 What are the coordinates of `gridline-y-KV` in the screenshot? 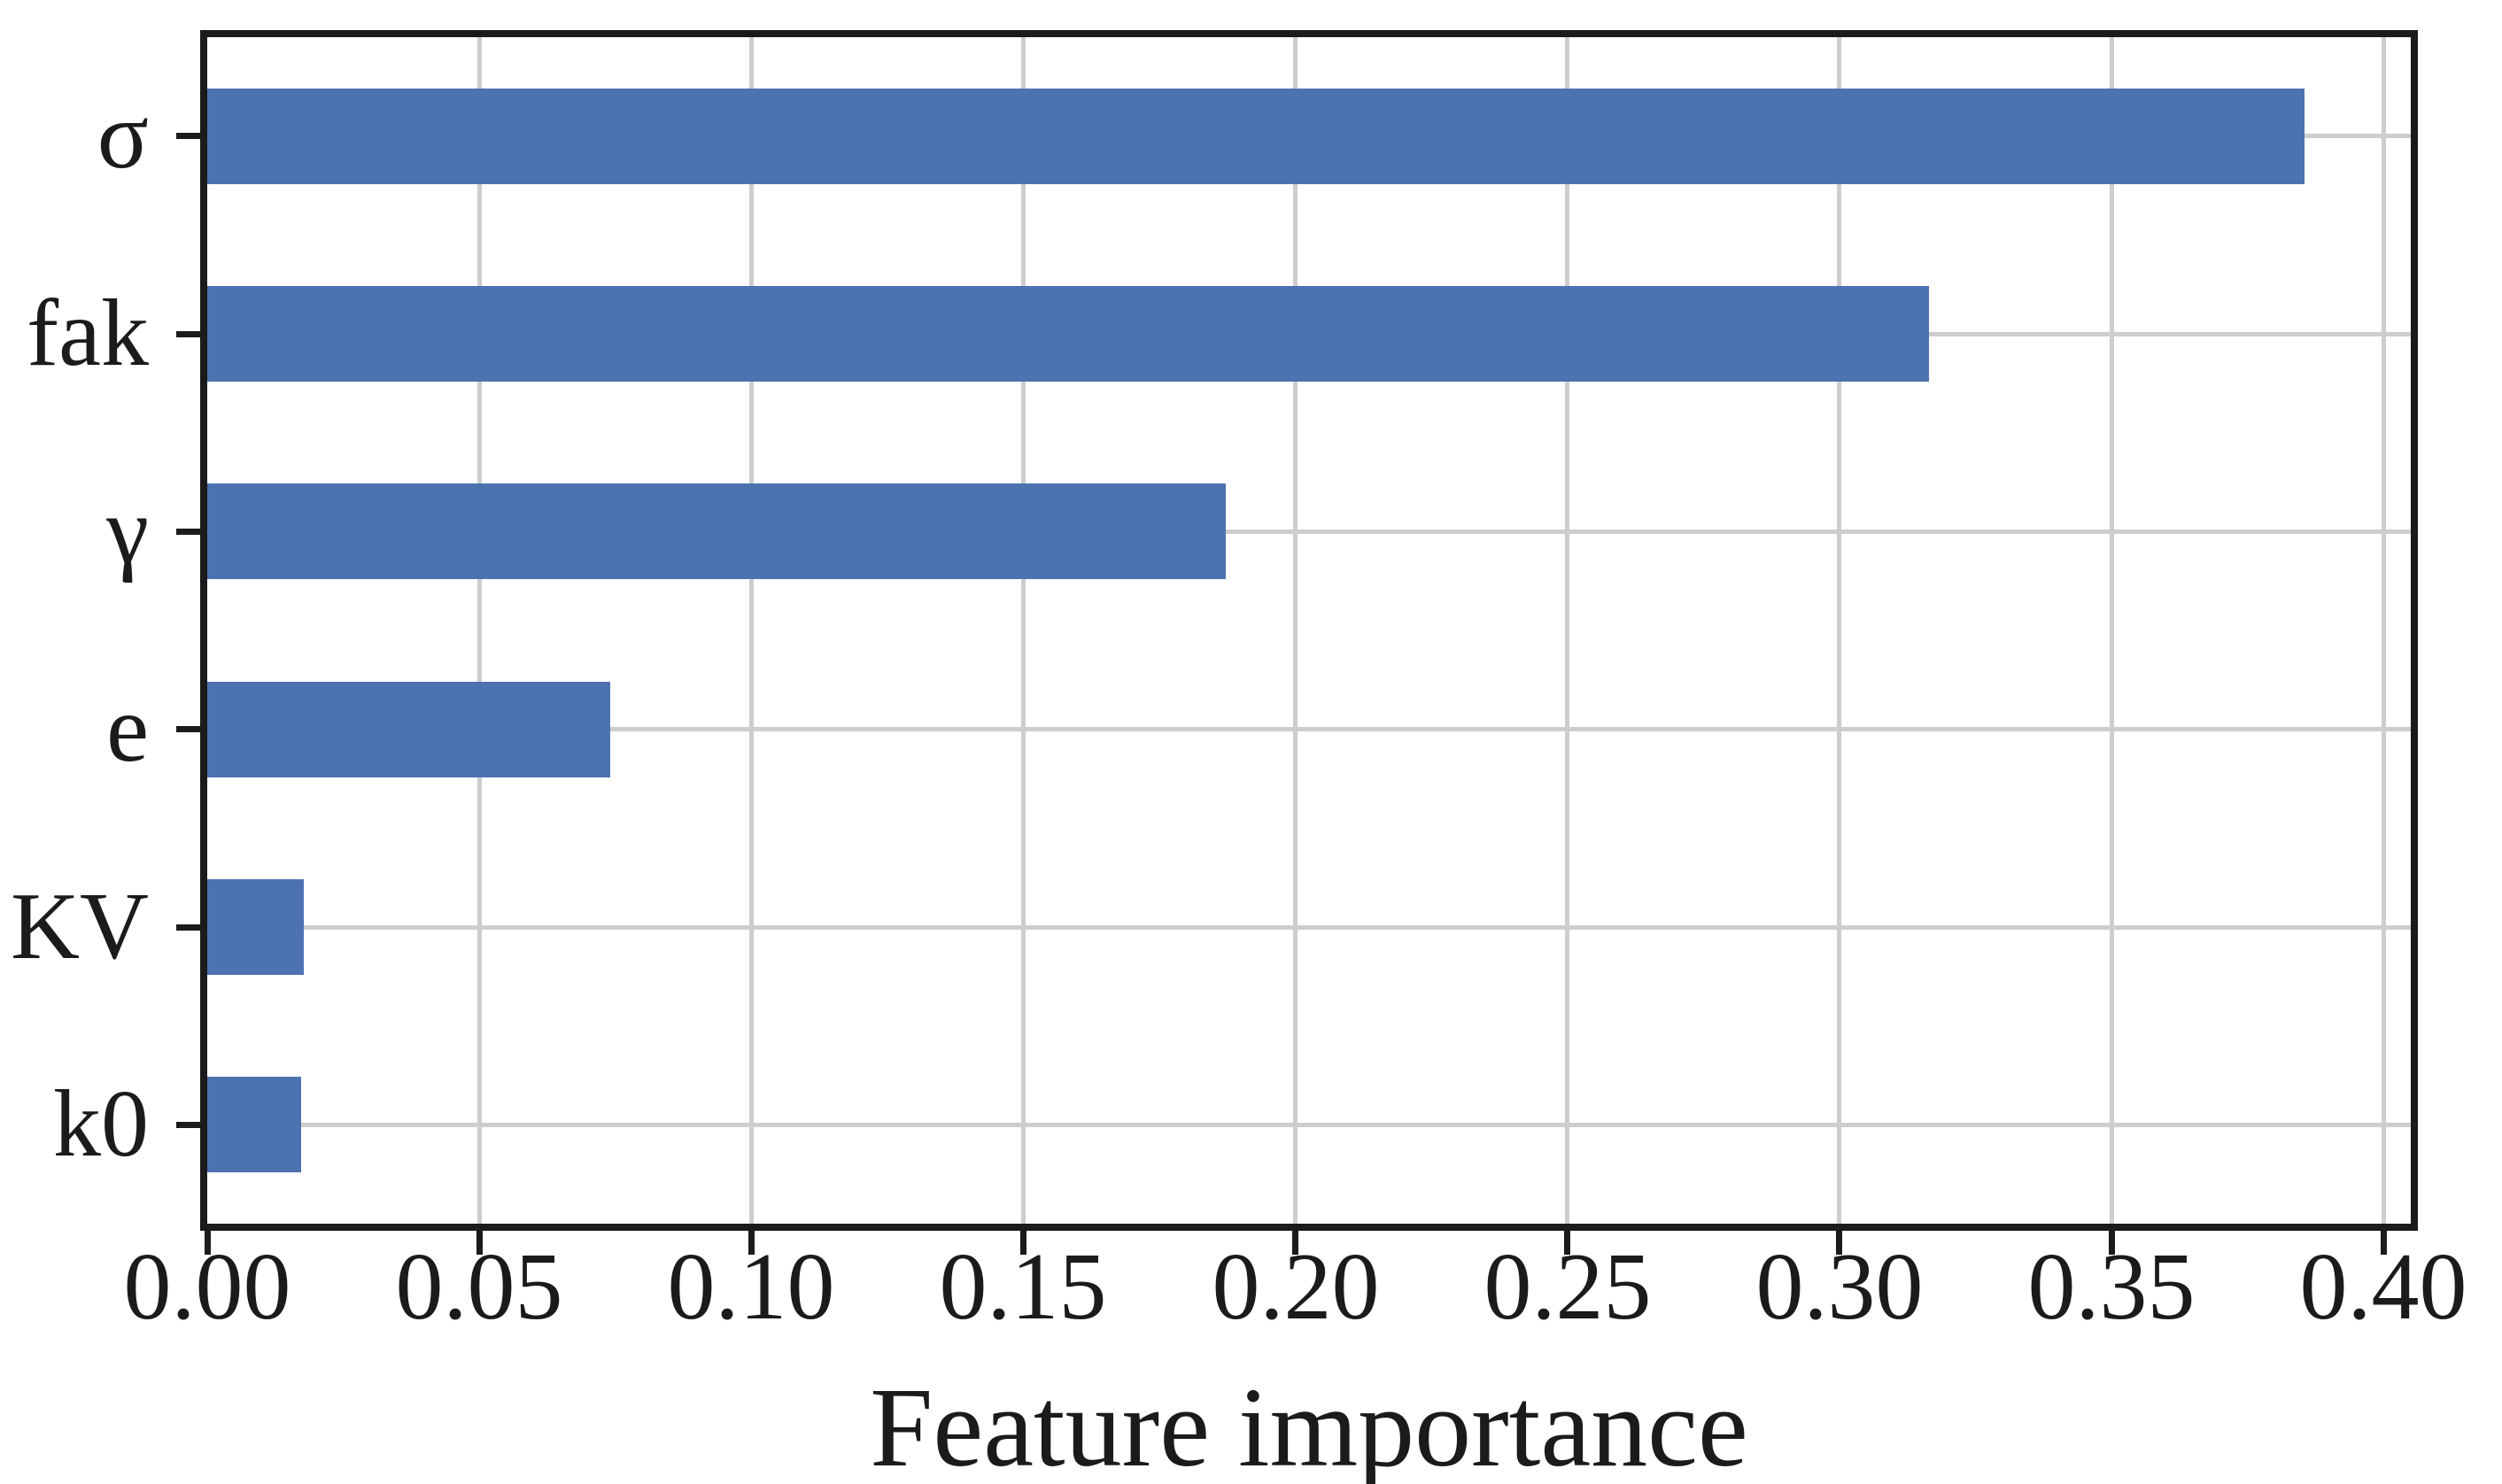 It's located at (1309, 927).